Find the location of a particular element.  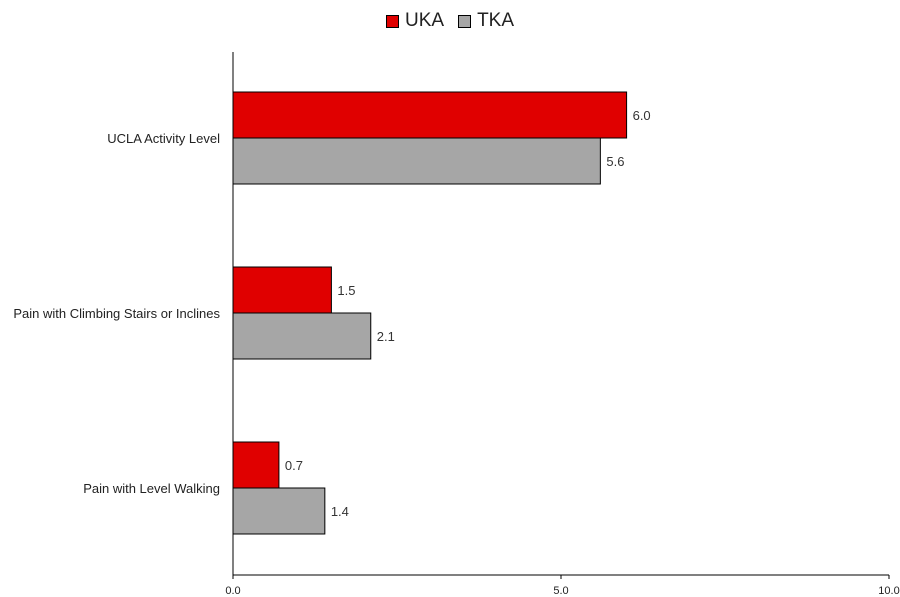

legend-item-tka: TKA is located at coordinates (486, 21).